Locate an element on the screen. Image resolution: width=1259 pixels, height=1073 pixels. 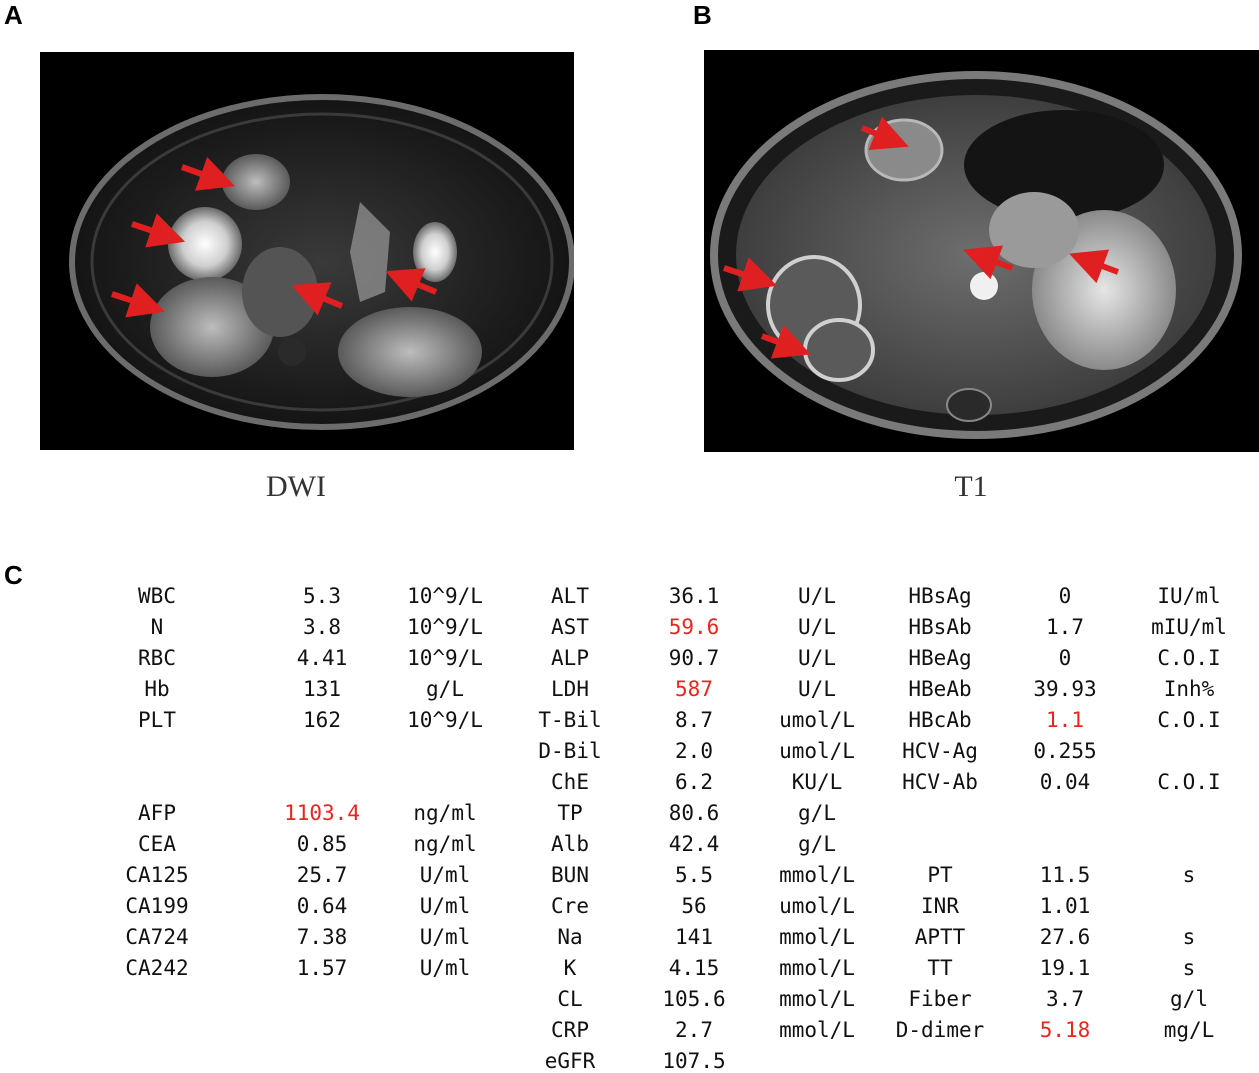
lab-test-cell: APTT is located at coordinates (940, 937).